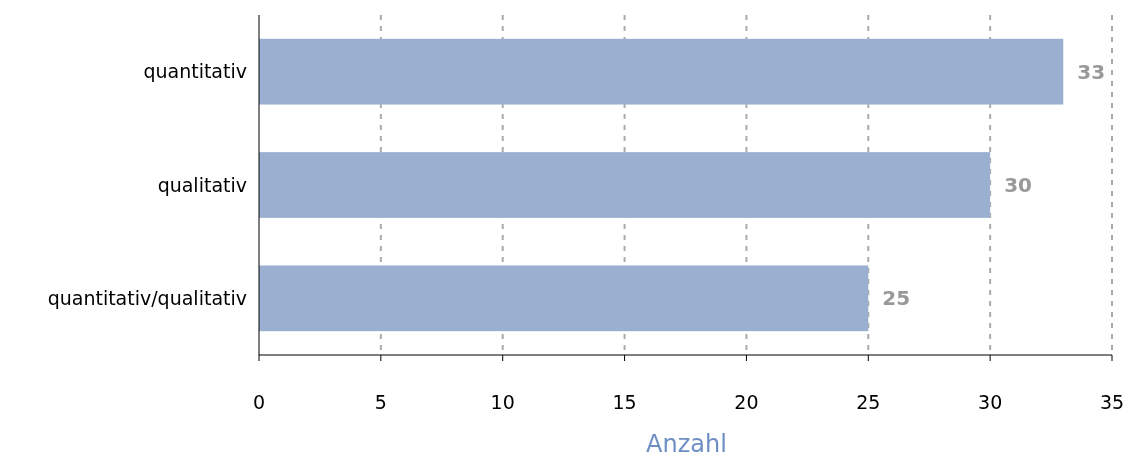 Image resolution: width=1131 pixels, height=464 pixels. Describe the element at coordinates (624, 401) in the screenshot. I see `x-tick-label: 15` at that location.